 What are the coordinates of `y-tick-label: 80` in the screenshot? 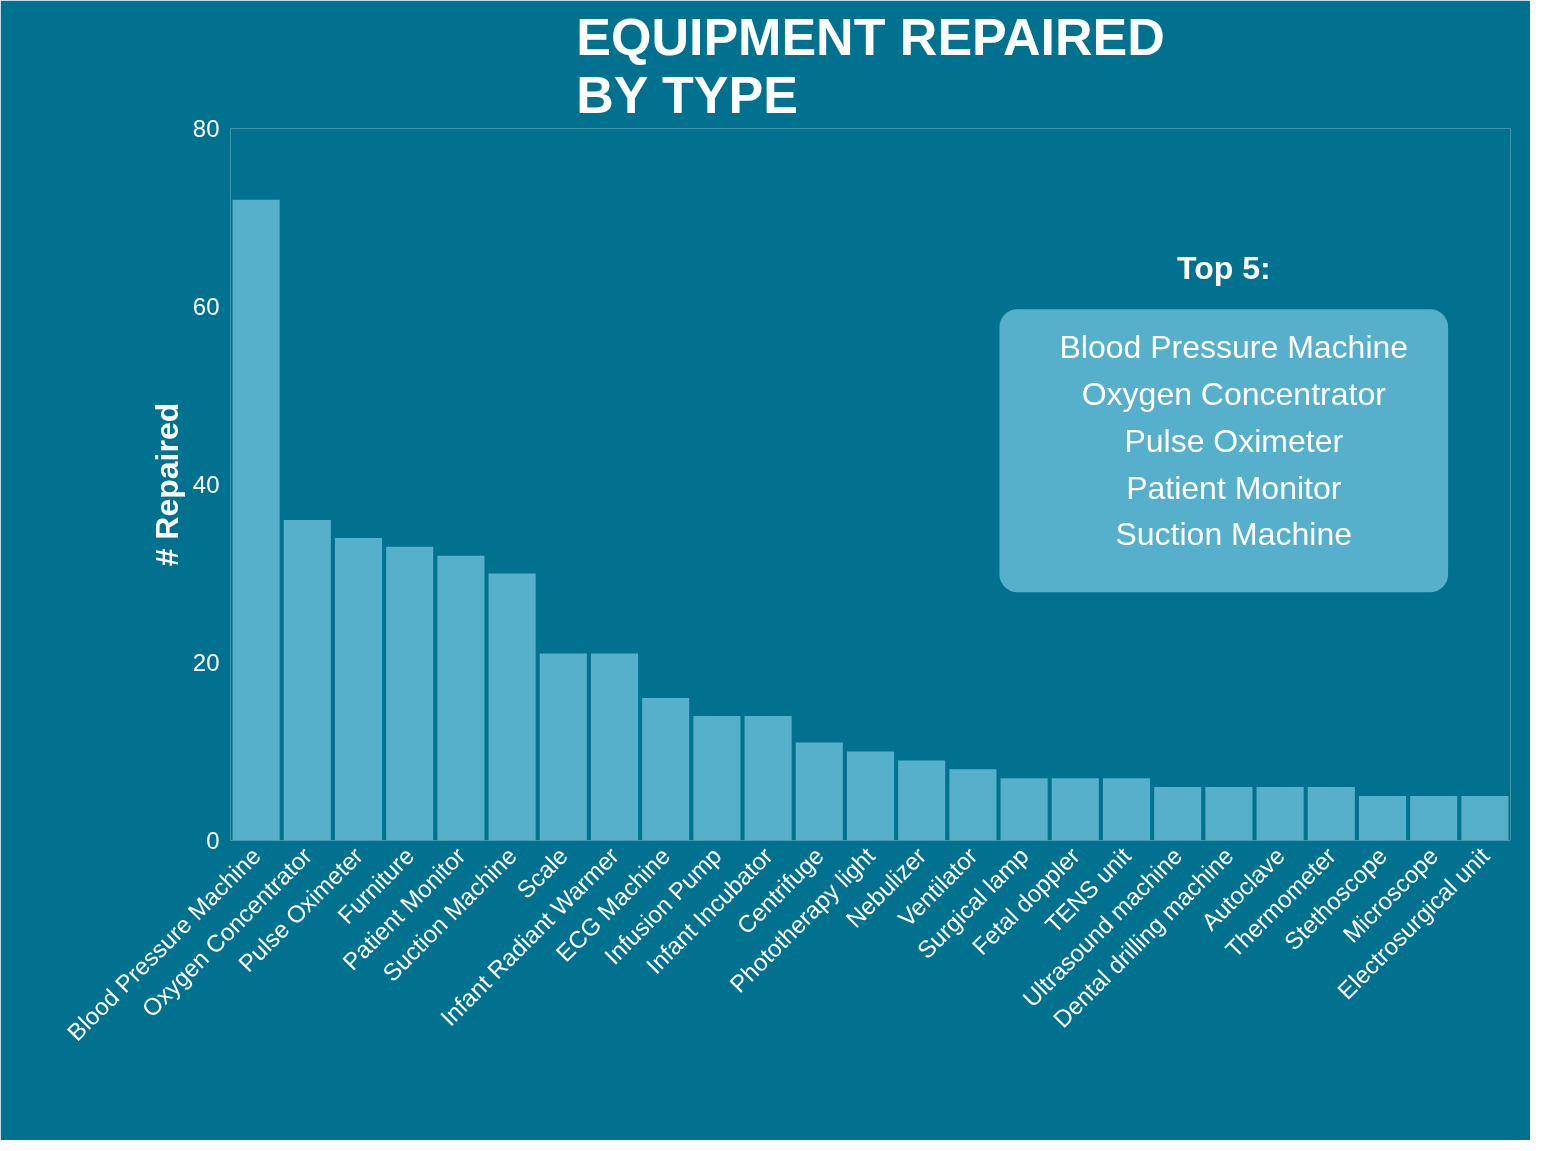 It's located at (206, 128).